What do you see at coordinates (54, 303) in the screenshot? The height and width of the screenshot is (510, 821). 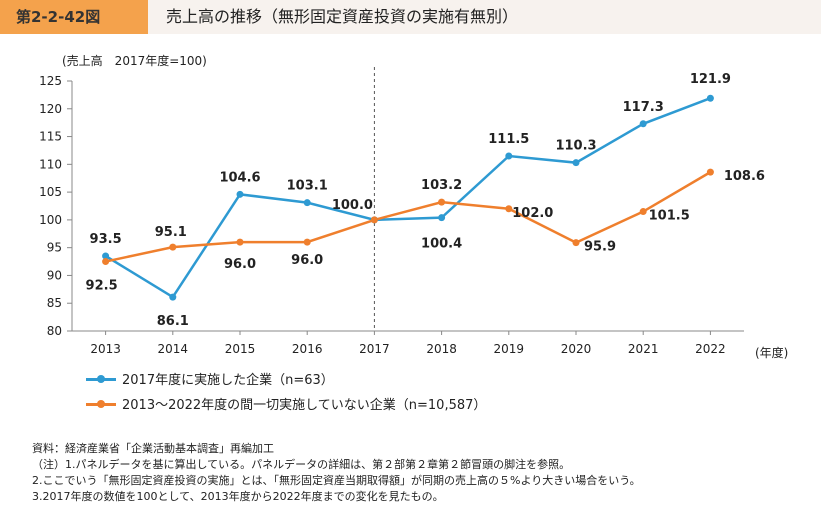 I see `y-tick-label: 85` at bounding box center [54, 303].